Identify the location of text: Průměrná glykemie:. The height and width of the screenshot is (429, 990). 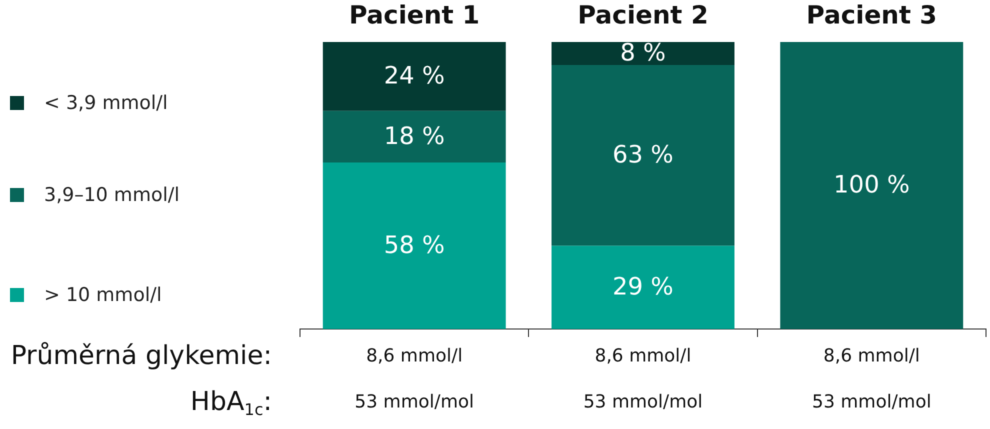
(141, 355).